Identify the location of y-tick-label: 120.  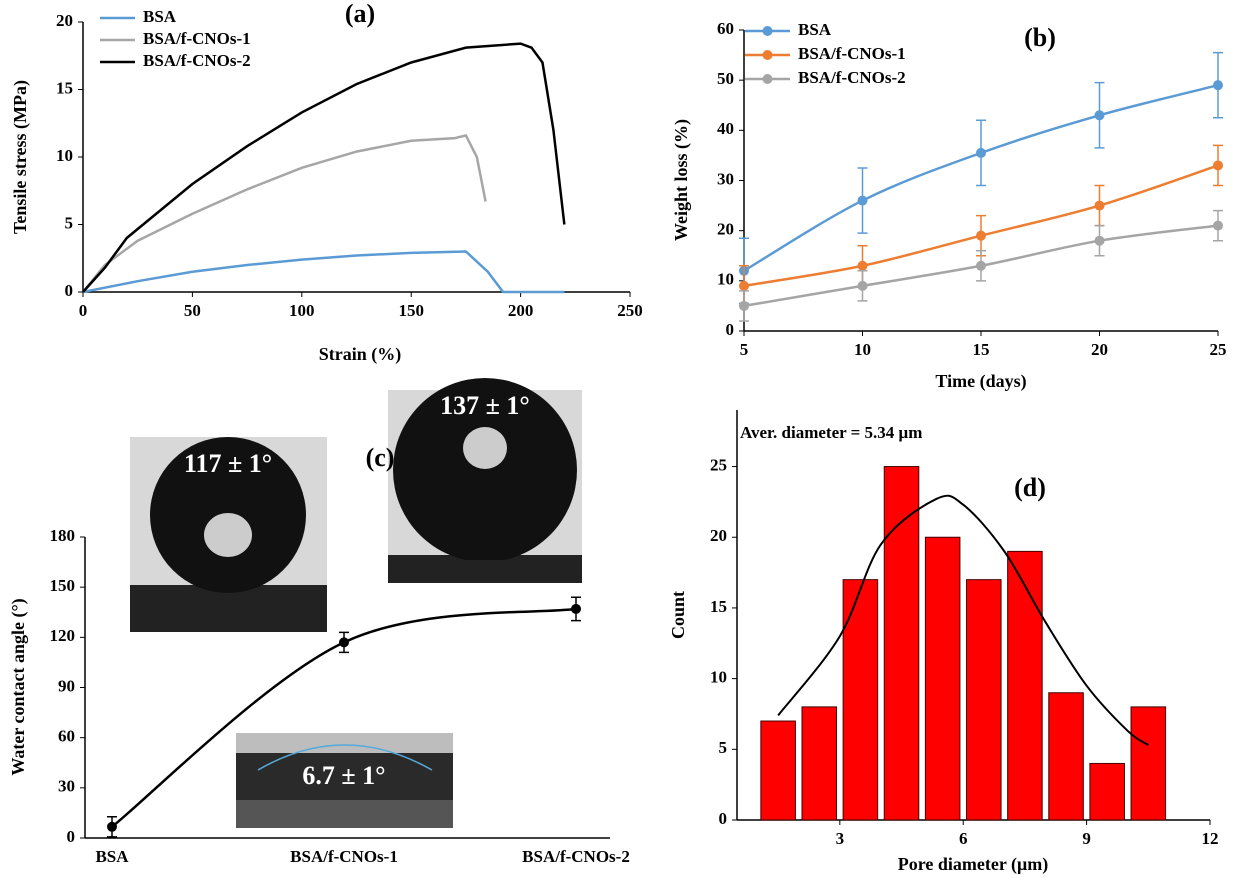
(63, 635).